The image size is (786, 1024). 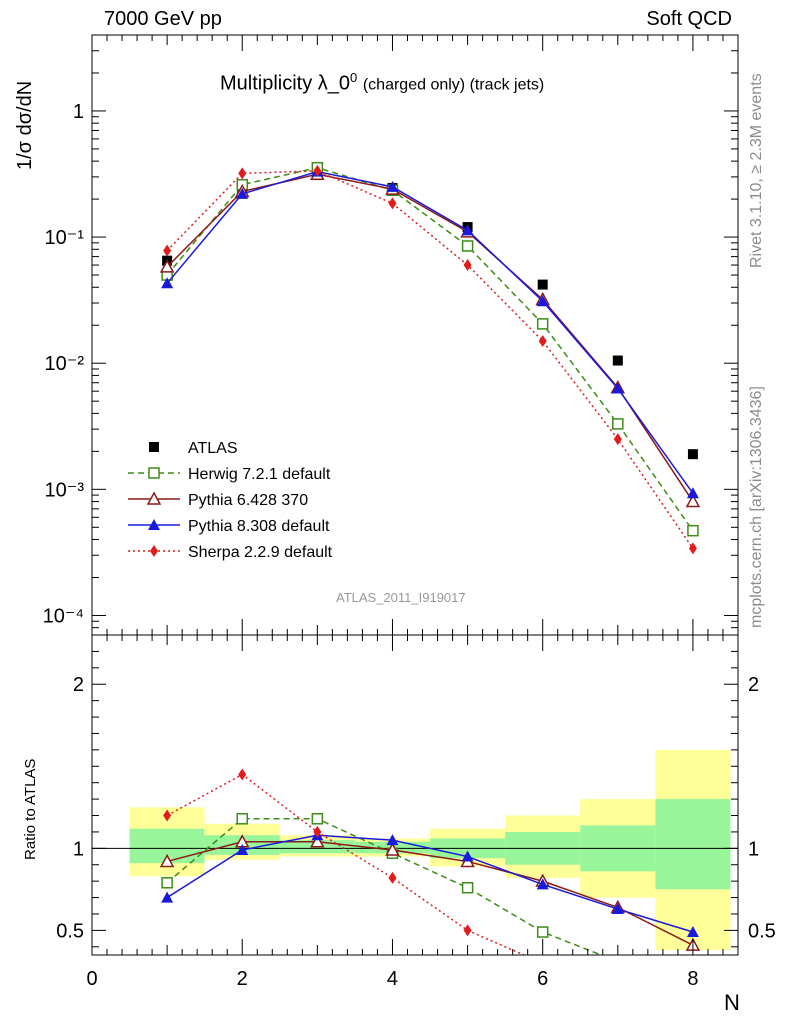 I want to click on plot-title-main: Multiplicity λ_0, so click(x=285, y=83).